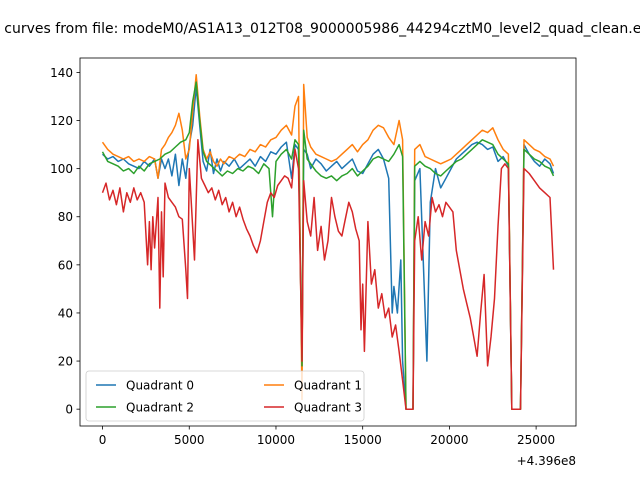  I want to click on x-tick-label: 0, so click(103, 440).